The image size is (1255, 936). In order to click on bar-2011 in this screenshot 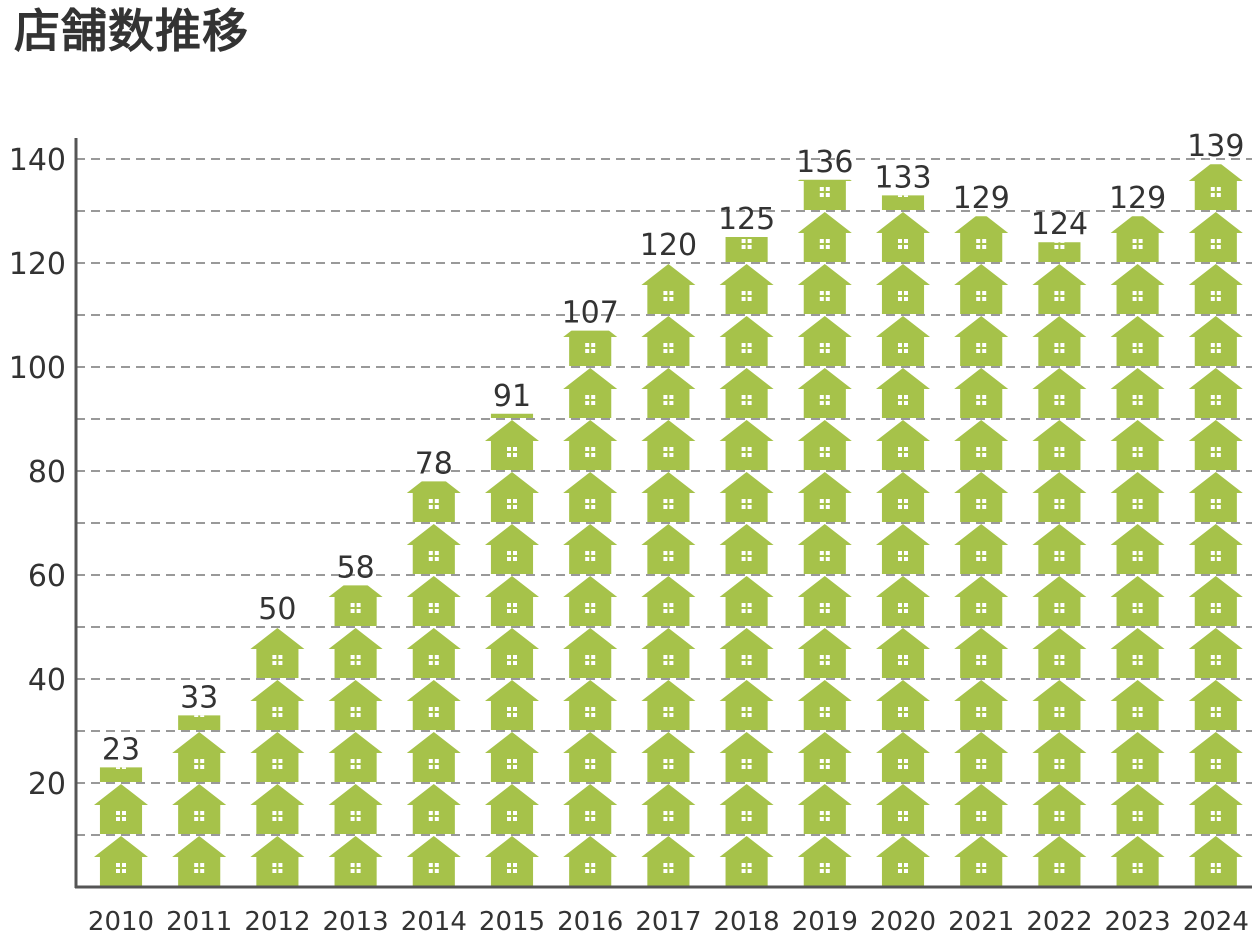, I will do `click(199, 800)`.